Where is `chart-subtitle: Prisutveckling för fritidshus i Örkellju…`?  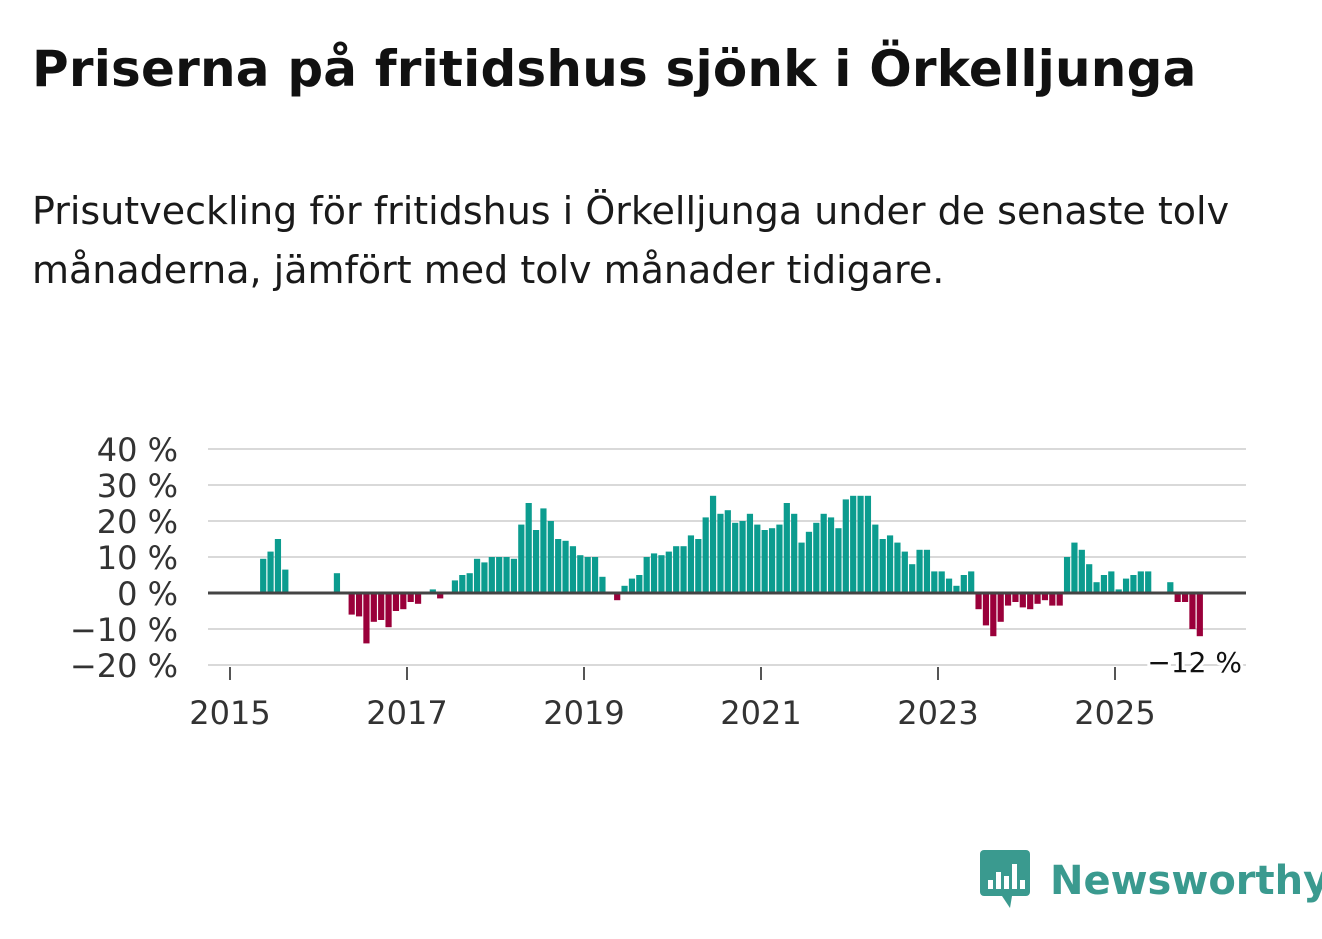 chart-subtitle: Prisutveckling för fritidshus i Örkellju… is located at coordinates (631, 240).